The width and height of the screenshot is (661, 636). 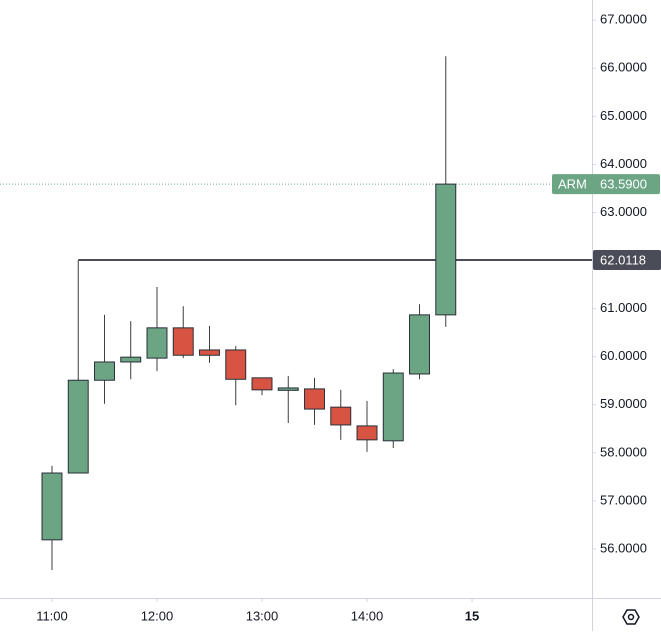 I want to click on last-price-label: 63.5900, so click(x=623, y=184).